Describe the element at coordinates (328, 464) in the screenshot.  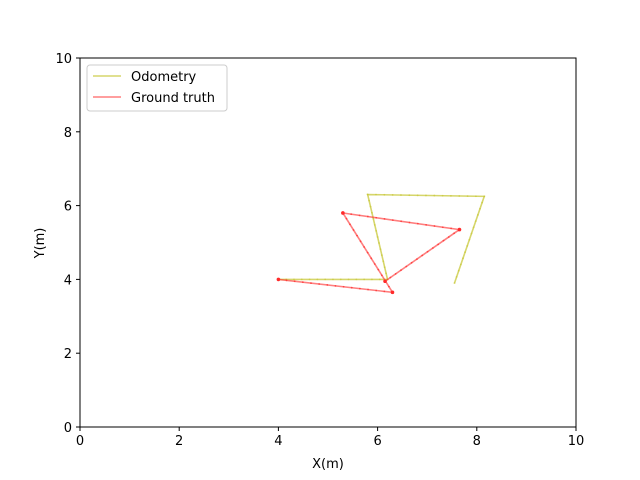
I see `x-axis-label: X(m)` at that location.